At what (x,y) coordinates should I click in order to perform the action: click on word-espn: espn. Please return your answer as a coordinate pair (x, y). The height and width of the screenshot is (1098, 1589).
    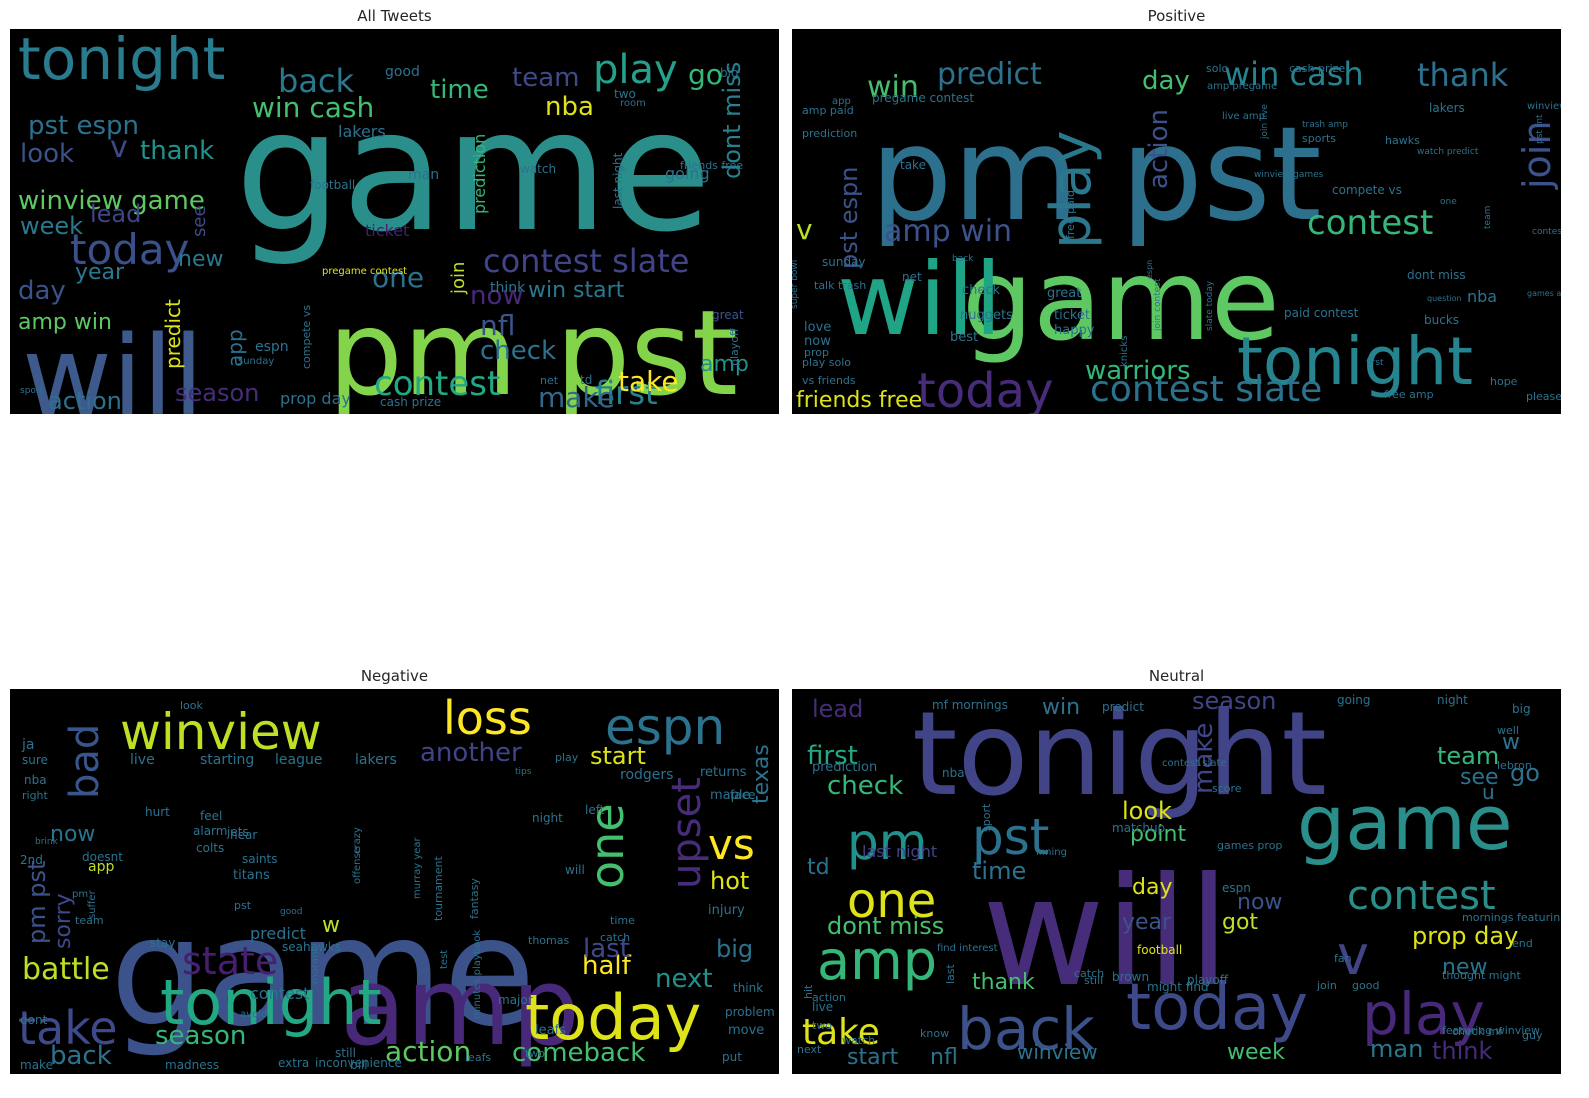
    Looking at the image, I should click on (272, 347).